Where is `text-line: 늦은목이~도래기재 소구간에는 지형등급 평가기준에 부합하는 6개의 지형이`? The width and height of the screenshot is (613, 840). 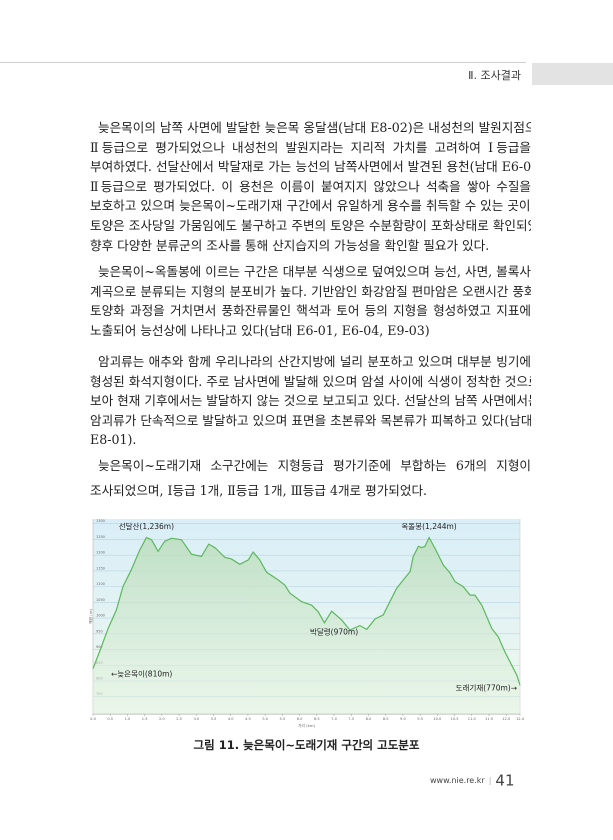 text-line: 늦은목이~도래기재 소구간에는 지형등급 평가기준에 부합하는 6개의 지형이 is located at coordinates (314, 465).